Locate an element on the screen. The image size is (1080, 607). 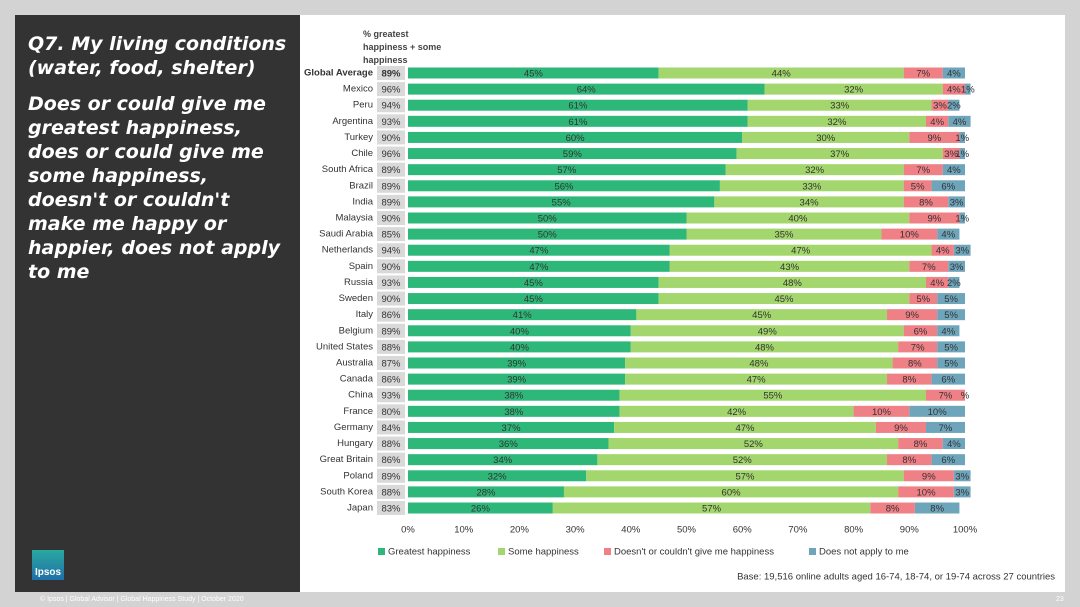
total-label: 93% is located at coordinates (391, 283).